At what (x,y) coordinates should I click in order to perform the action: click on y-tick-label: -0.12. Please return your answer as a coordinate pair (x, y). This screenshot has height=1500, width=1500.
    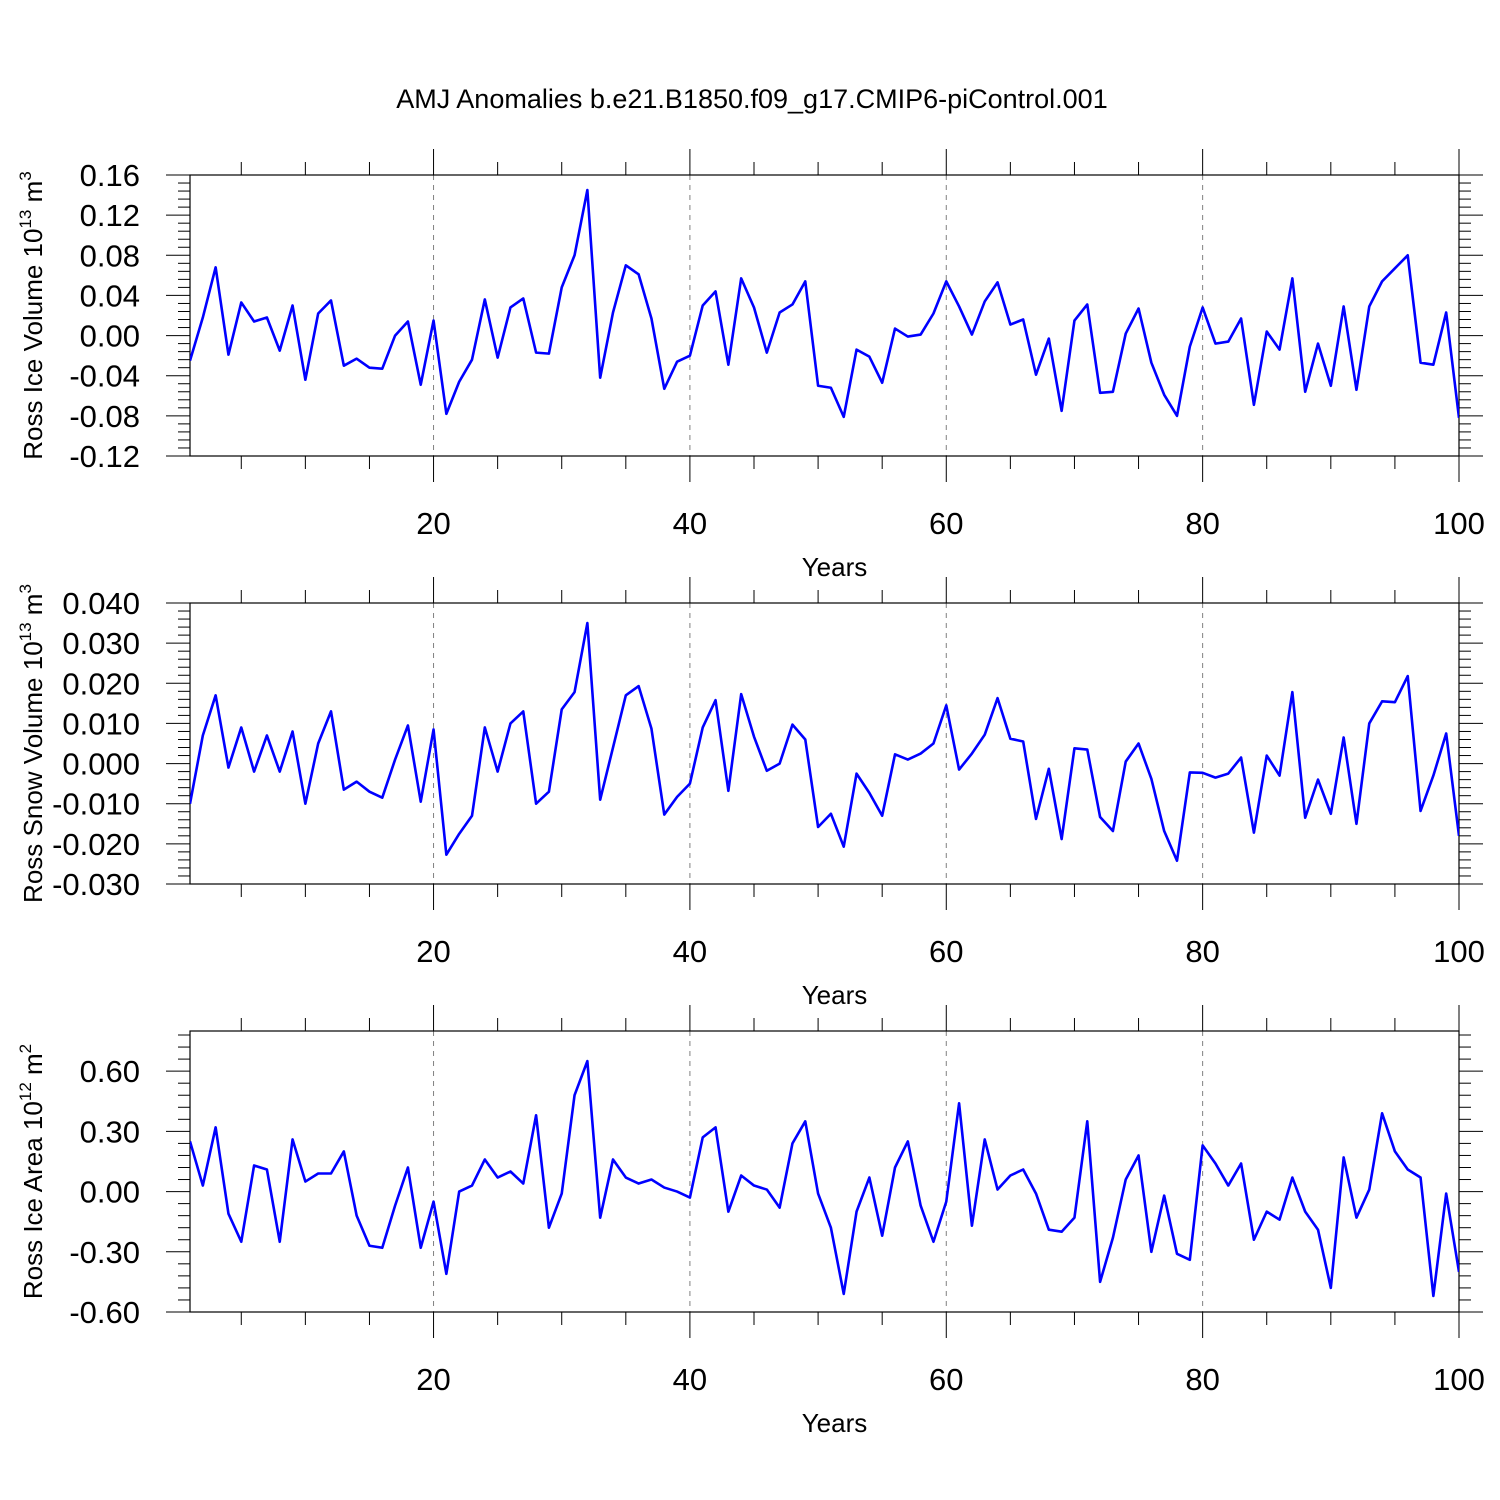
    Looking at the image, I should click on (104, 456).